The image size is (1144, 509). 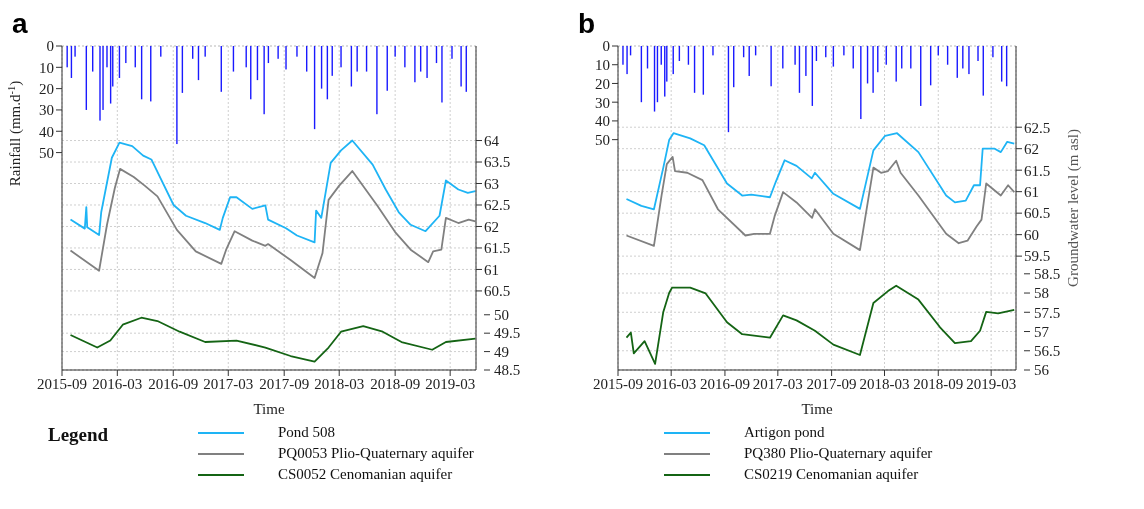 I want to click on y3-tick-label: 58.5, so click(x=1047, y=274).